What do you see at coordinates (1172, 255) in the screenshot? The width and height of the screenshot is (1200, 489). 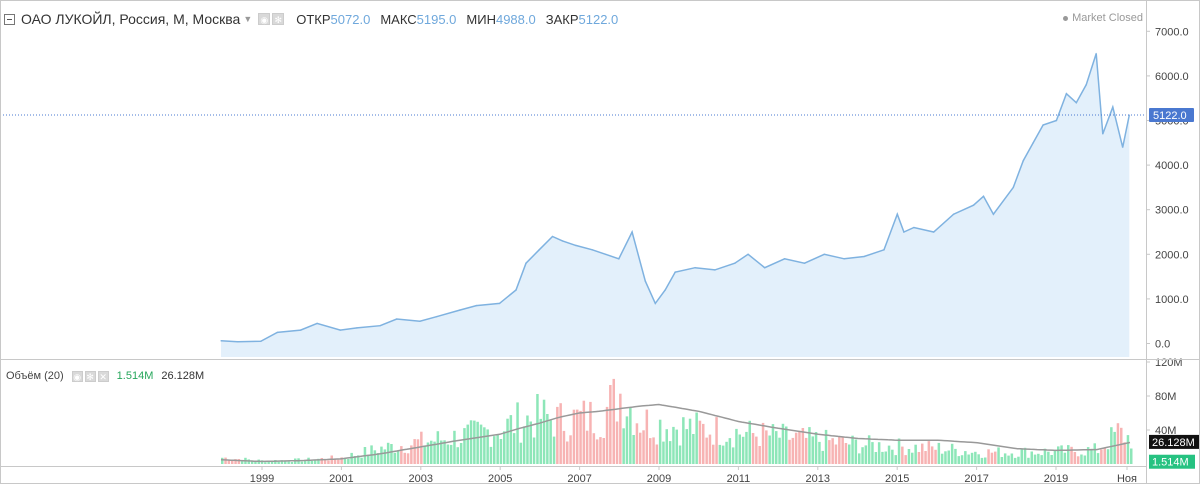 I see `price-tick-label: 2000.0` at bounding box center [1172, 255].